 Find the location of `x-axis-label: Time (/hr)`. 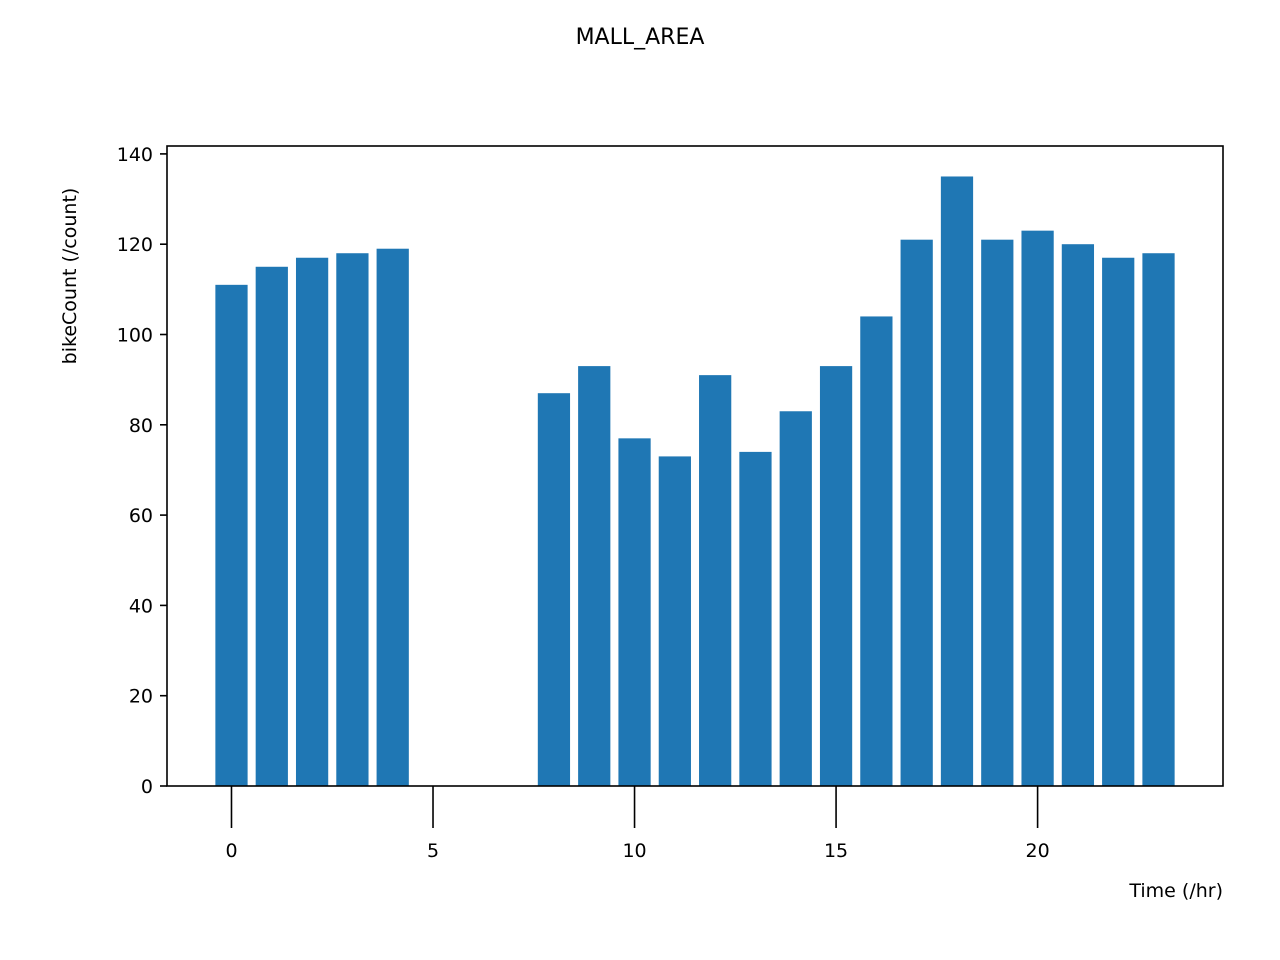

x-axis-label: Time (/hr) is located at coordinates (1175, 891).